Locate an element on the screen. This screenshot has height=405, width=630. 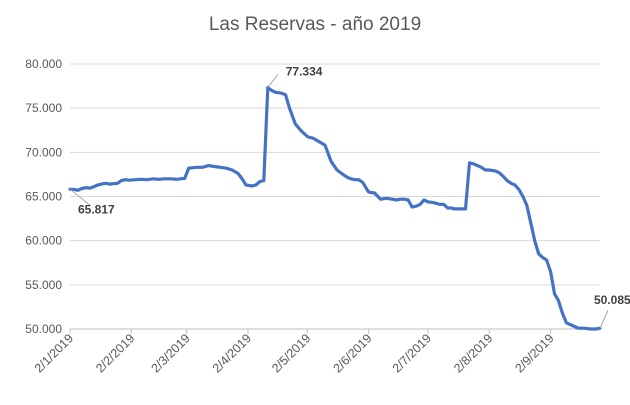
y-tick-label: 50.000 is located at coordinates (43, 329).